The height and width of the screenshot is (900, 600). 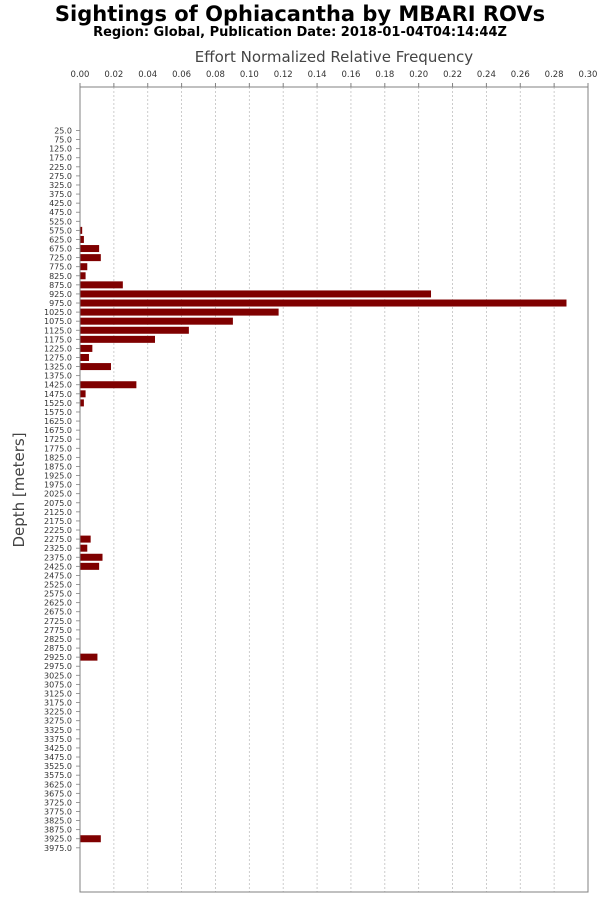 I want to click on x-tick-label: 0.04, so click(x=147, y=75).